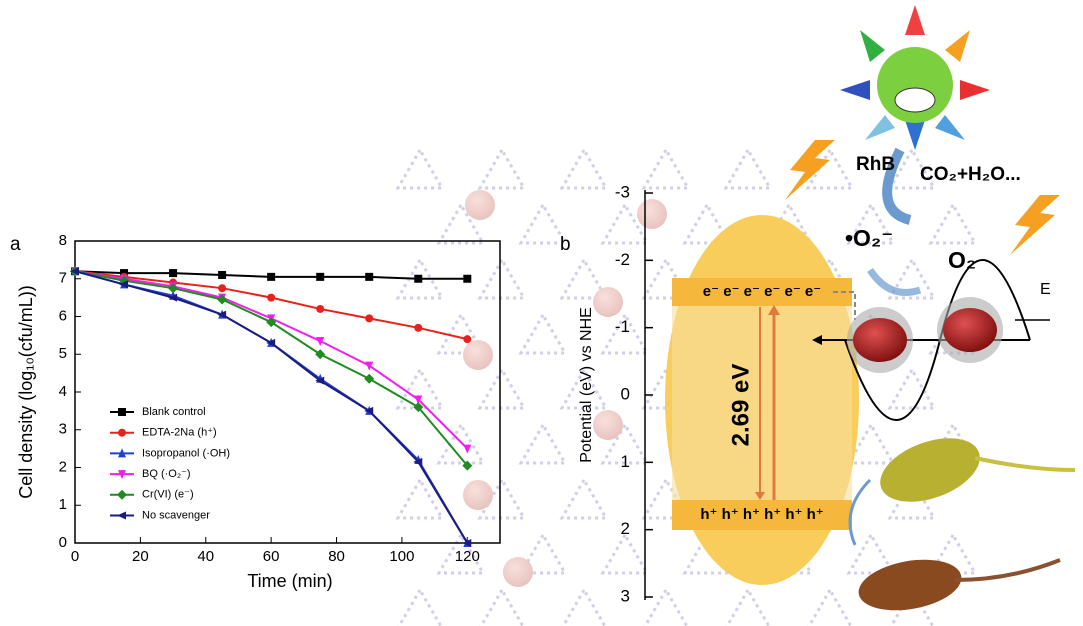 The height and width of the screenshot is (626, 1083). I want to click on cycle-arrow, so click(897, 186).